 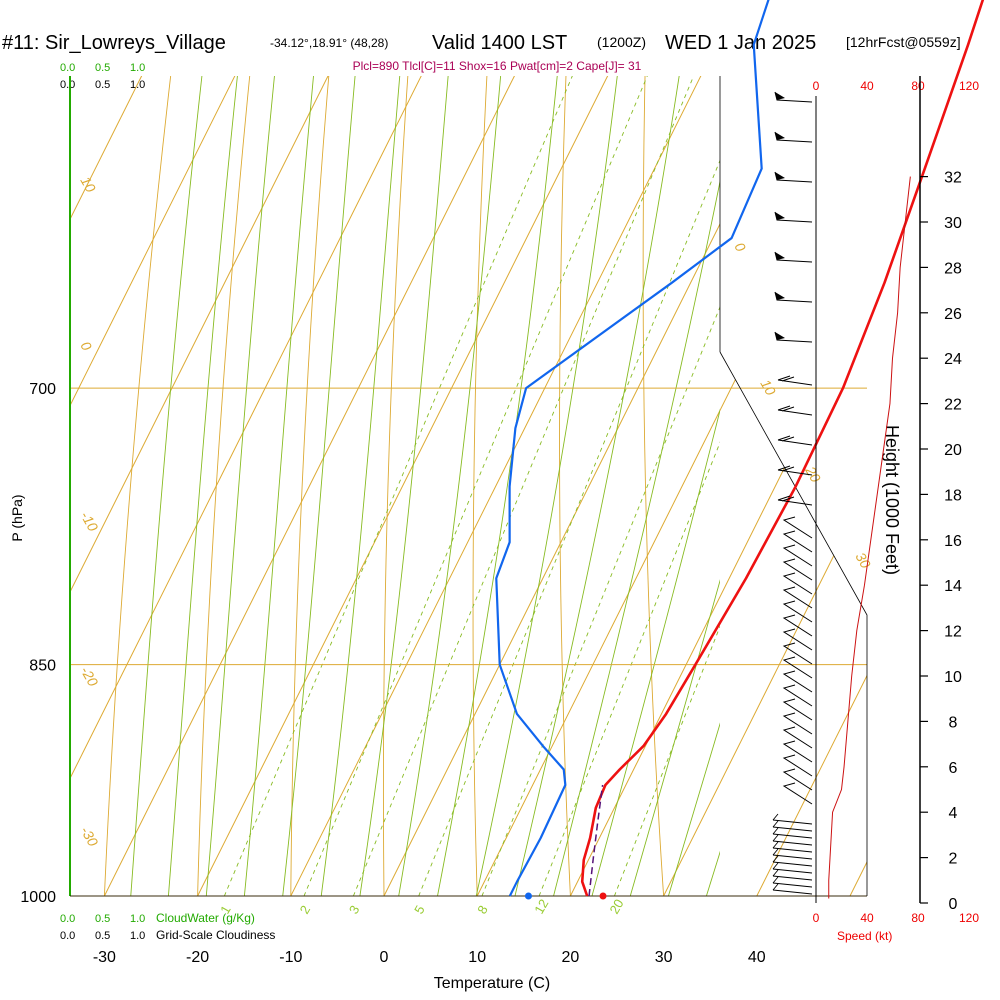 What do you see at coordinates (38, 897) in the screenshot?
I see `pressure-tick-label: 1000` at bounding box center [38, 897].